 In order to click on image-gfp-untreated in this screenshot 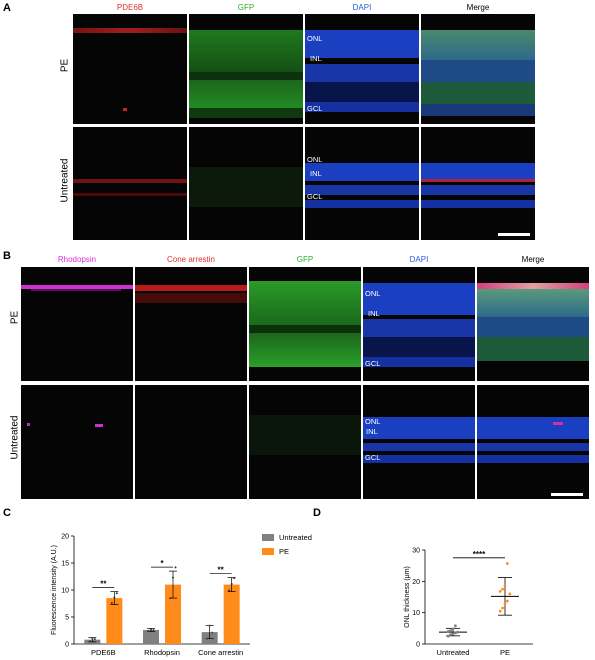, I will do `click(246, 183)`.